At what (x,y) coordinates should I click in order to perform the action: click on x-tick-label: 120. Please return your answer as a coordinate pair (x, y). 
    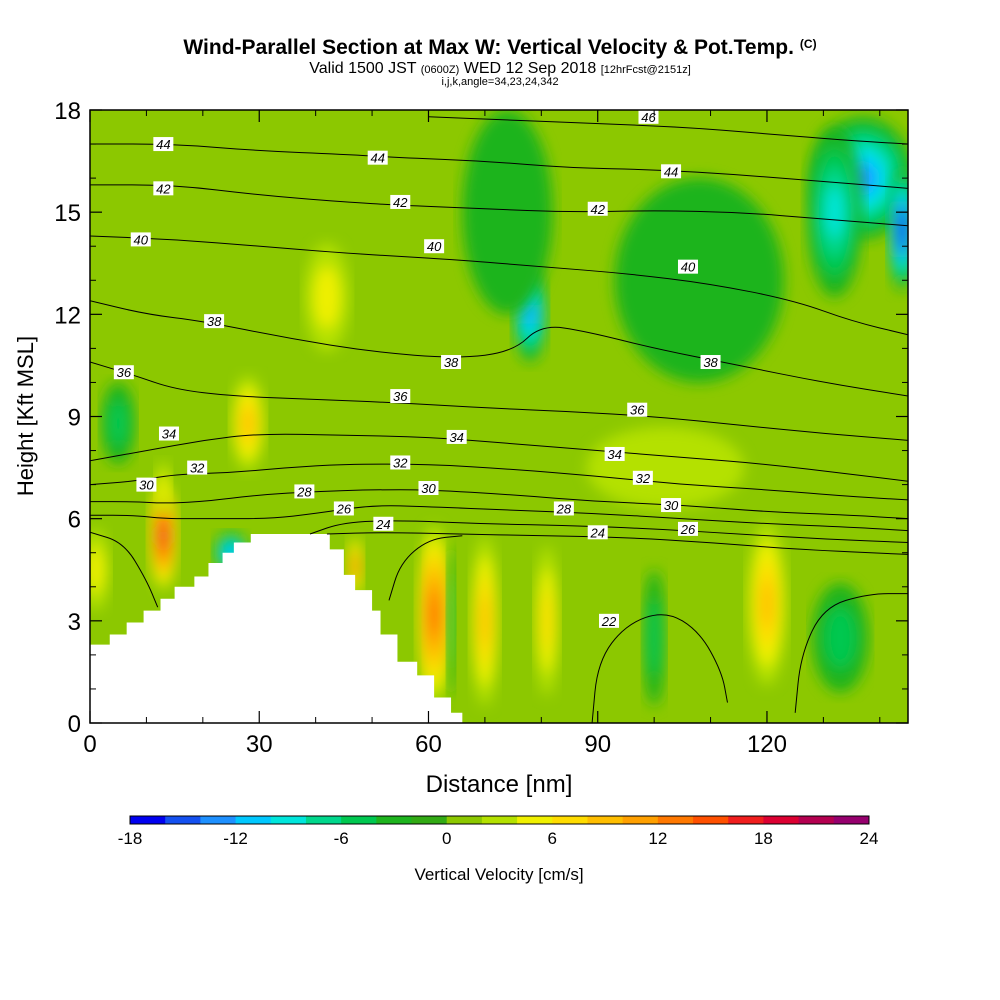
    Looking at the image, I should click on (767, 744).